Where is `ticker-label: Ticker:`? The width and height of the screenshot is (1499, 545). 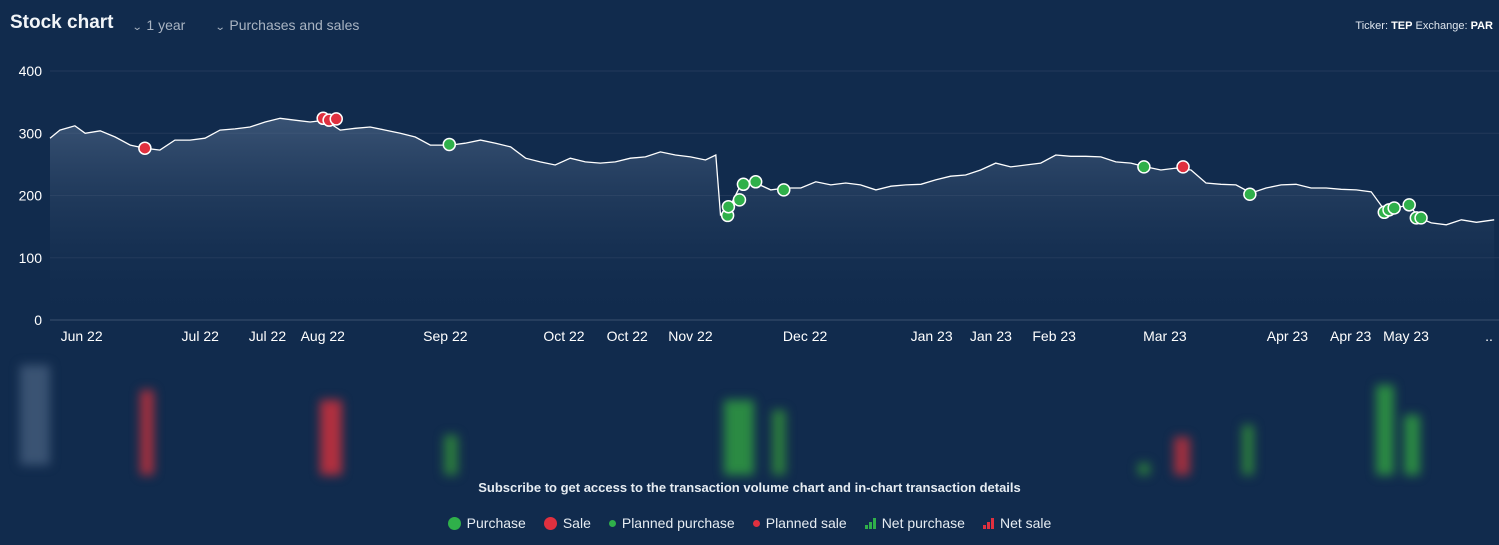 ticker-label: Ticker: is located at coordinates (1371, 26).